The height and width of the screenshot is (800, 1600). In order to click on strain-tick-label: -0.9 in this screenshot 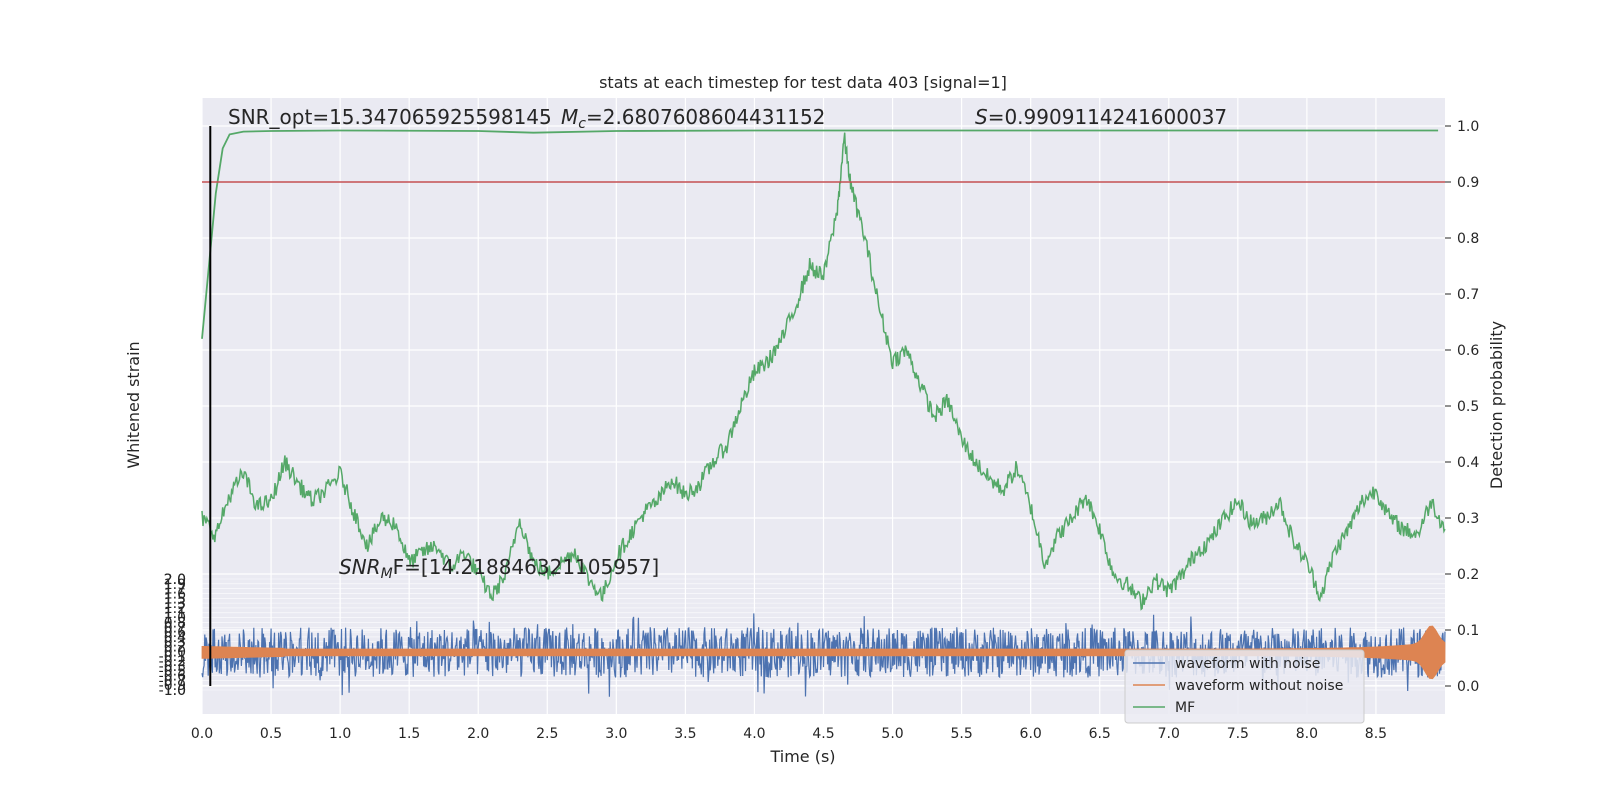, I will do `click(172, 686)`.